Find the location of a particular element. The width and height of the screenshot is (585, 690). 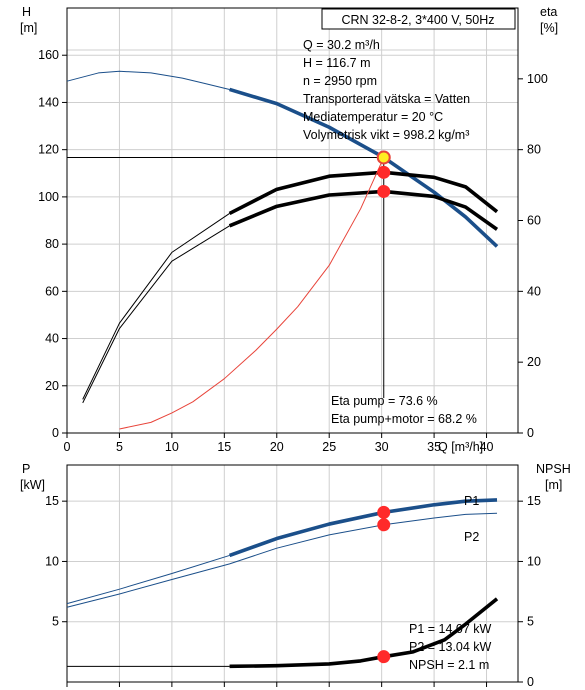

x-tick-label: 10 is located at coordinates (172, 447).